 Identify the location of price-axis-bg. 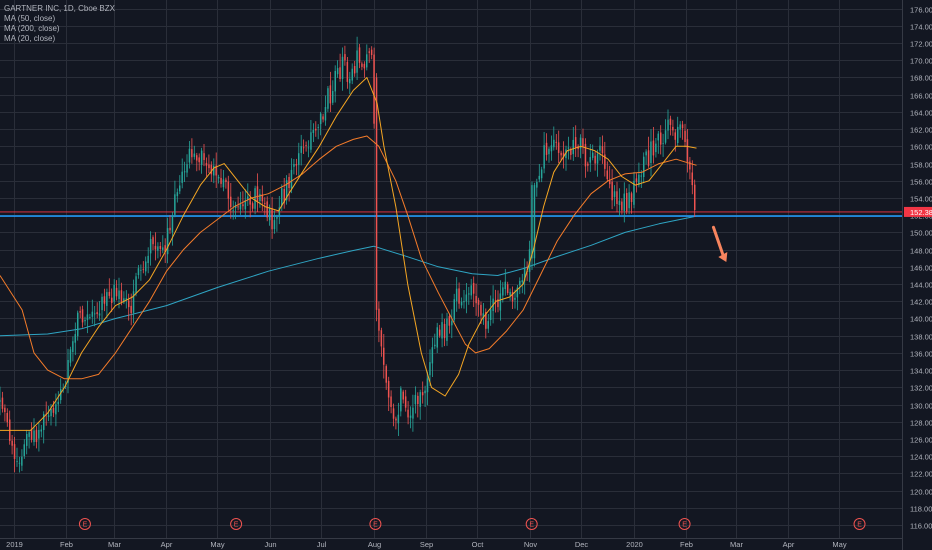
(917, 275).